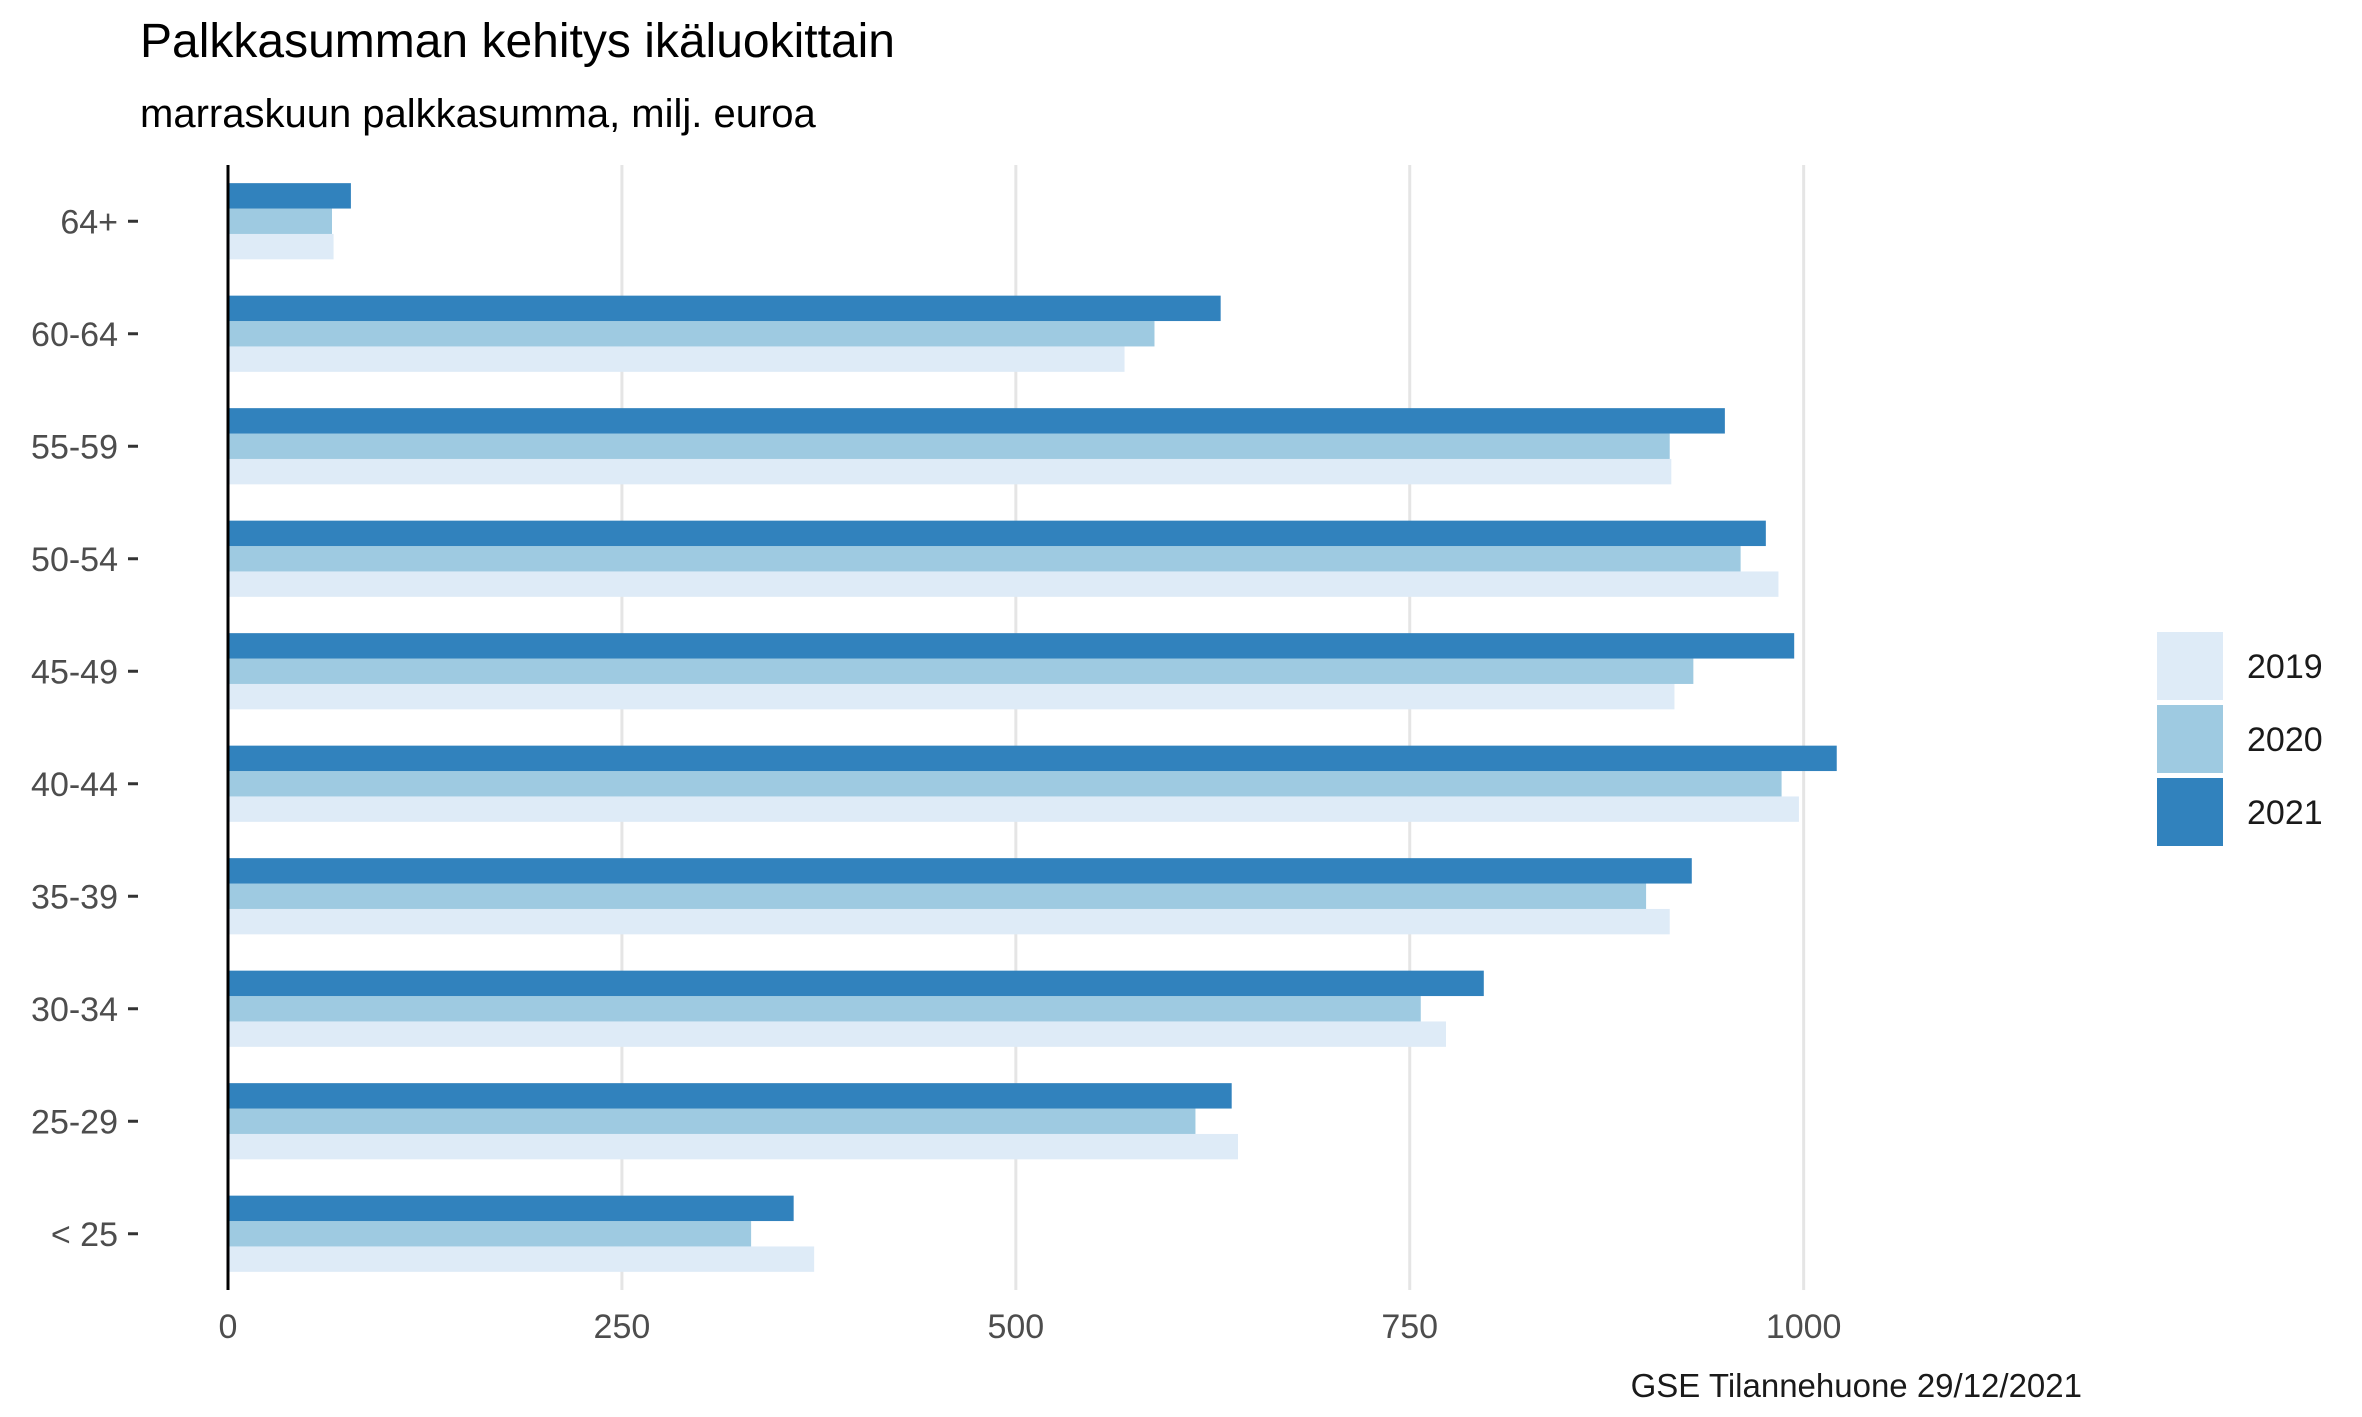 This screenshot has height=1417, width=2362. I want to click on x-tick-label: 0, so click(228, 1327).